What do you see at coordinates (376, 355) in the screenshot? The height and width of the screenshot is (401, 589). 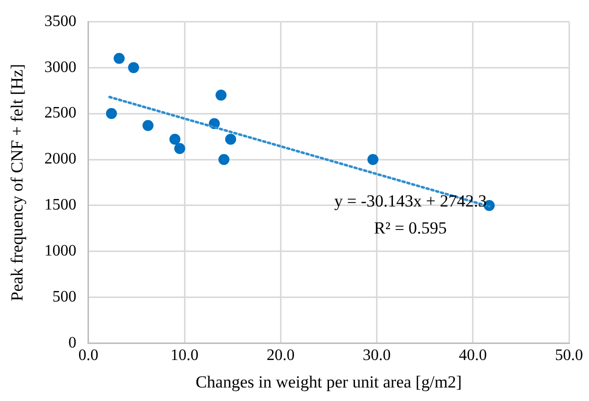 I see `x-tick-label: 30.0` at bounding box center [376, 355].